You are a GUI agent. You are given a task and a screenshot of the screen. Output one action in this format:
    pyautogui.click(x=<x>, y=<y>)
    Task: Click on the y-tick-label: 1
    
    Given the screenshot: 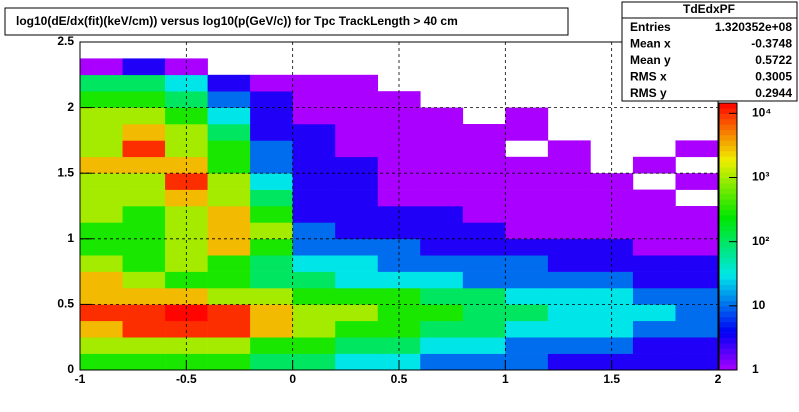 What is the action you would take?
    pyautogui.click(x=70, y=238)
    